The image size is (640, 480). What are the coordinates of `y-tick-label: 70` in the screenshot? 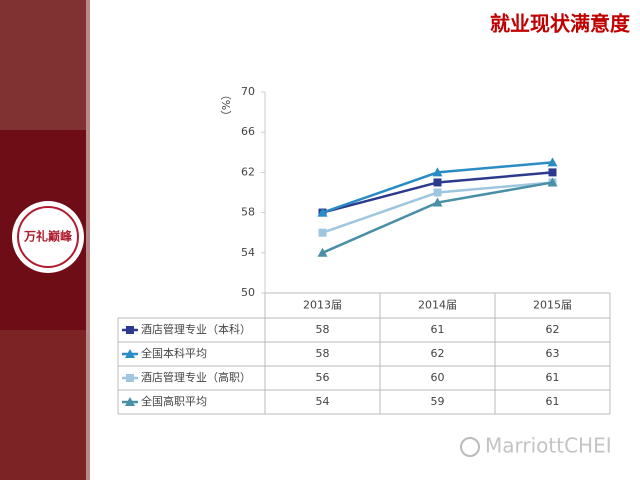 It's located at (248, 91).